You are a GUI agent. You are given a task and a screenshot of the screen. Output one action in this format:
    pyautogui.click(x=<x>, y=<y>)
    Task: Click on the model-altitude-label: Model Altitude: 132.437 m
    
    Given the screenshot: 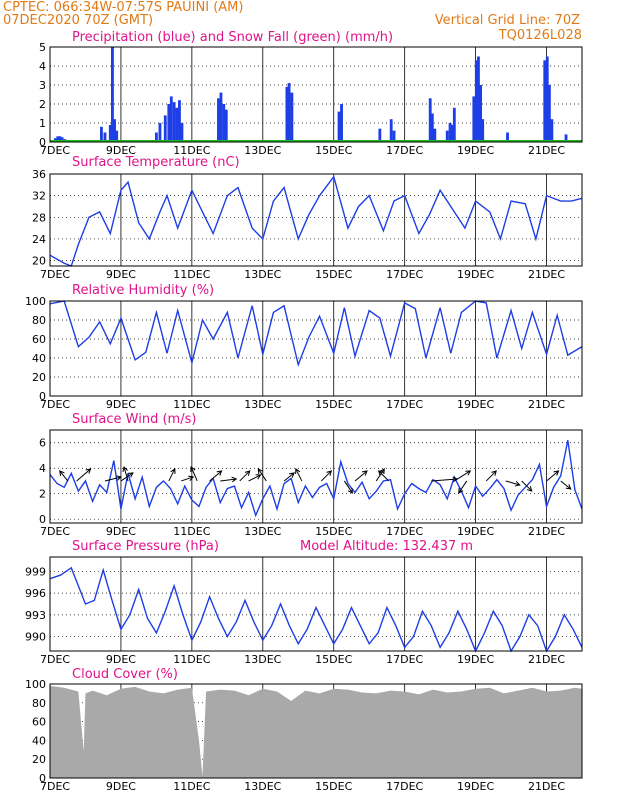 What is the action you would take?
    pyautogui.click(x=386, y=546)
    